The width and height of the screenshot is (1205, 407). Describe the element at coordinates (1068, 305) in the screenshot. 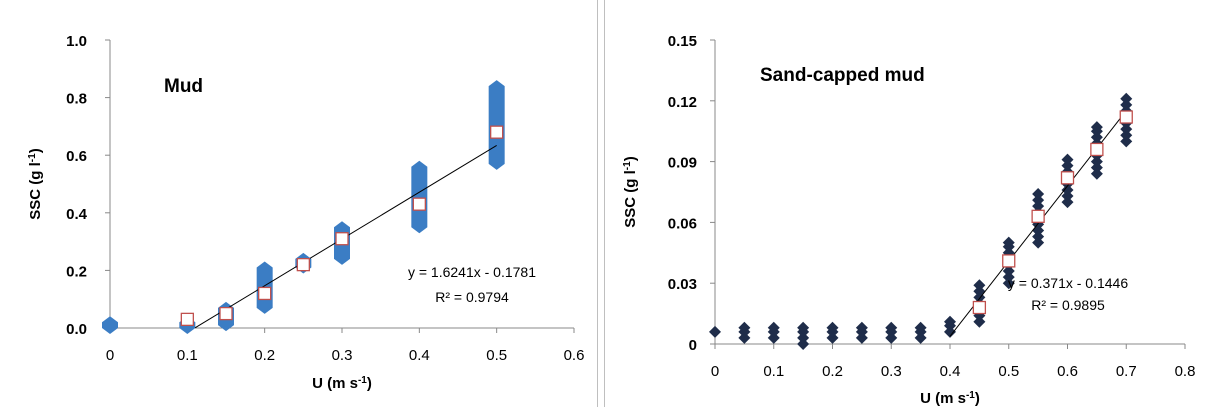

I see `trendline-r2: R² = 0.9895` at that location.